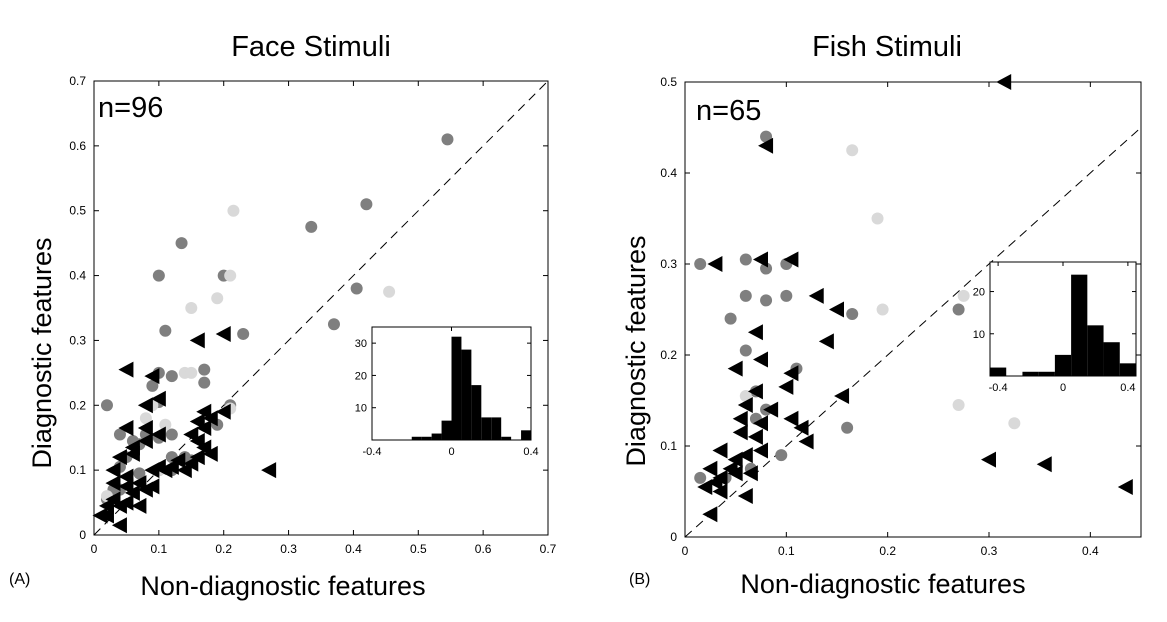 The width and height of the screenshot is (1167, 622). Describe the element at coordinates (673, 537) in the screenshot. I see `y-tick-label: 0` at that location.